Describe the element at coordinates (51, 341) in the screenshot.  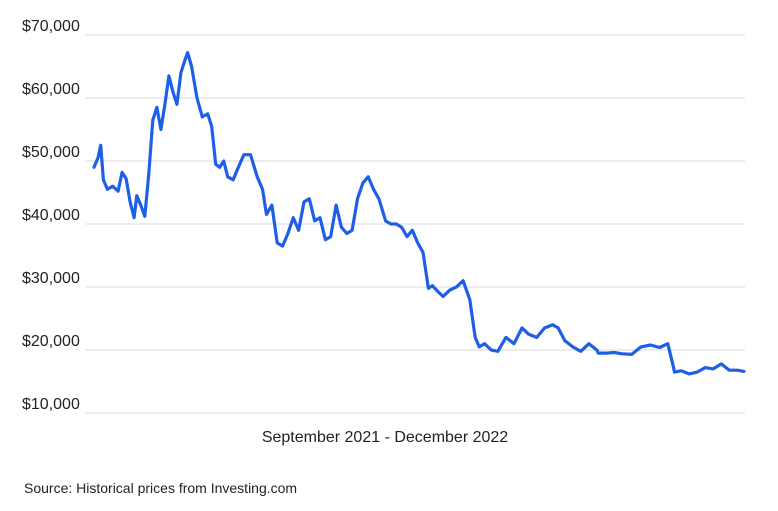
I see `y-tick-label: $20,000` at that location.